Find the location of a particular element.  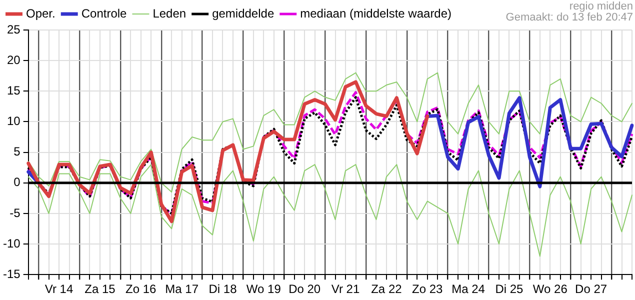

x-tick-label: Vr 21 is located at coordinates (345, 289).